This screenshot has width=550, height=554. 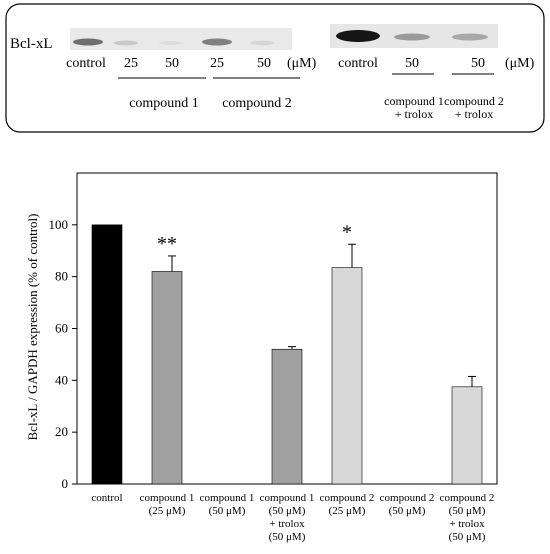 What do you see at coordinates (181, 39) in the screenshot?
I see `blot-strip-left` at bounding box center [181, 39].